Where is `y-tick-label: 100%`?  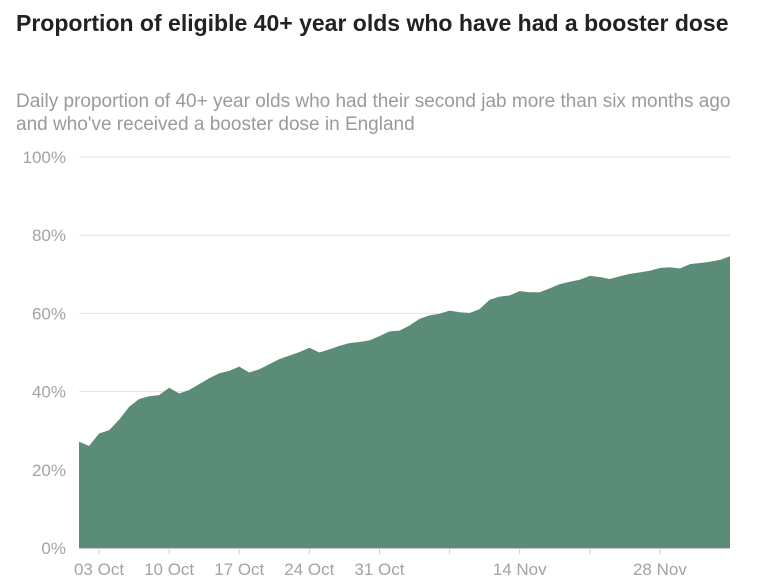
y-tick-label: 100% is located at coordinates (44, 157).